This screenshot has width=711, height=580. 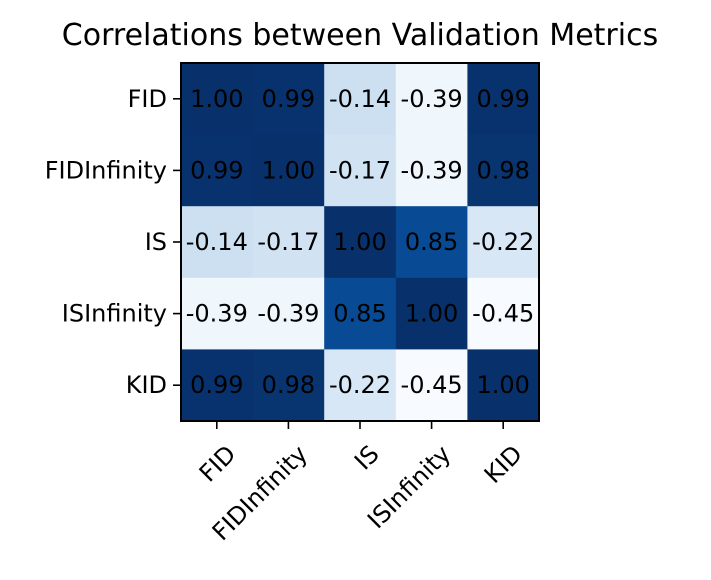 What do you see at coordinates (503, 464) in the screenshot?
I see `x-tick-label: KID` at bounding box center [503, 464].